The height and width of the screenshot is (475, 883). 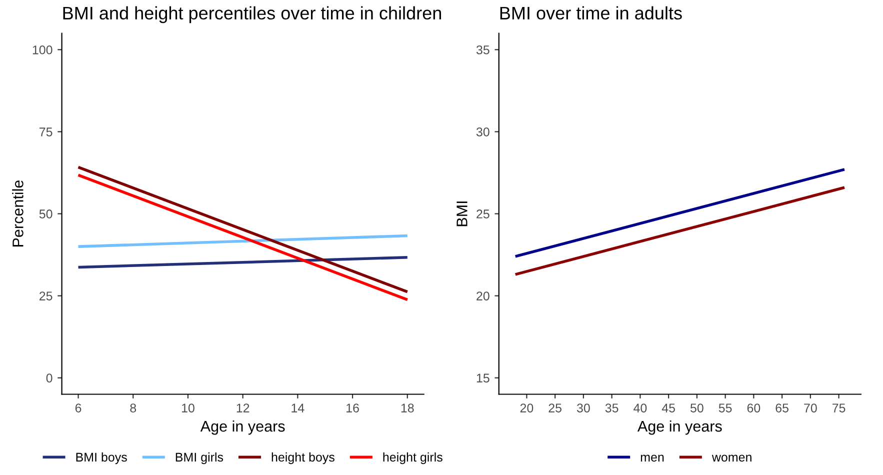 I want to click on y-tick-label: 0, so click(x=49, y=378).